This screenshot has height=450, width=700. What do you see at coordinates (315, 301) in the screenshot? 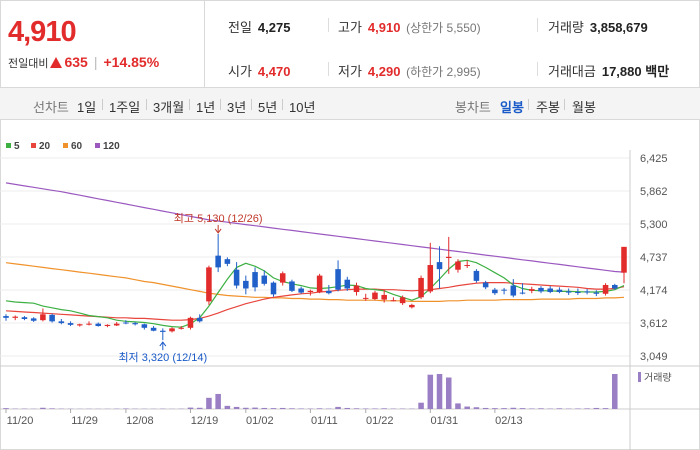
I see `ma20-line` at bounding box center [315, 301].